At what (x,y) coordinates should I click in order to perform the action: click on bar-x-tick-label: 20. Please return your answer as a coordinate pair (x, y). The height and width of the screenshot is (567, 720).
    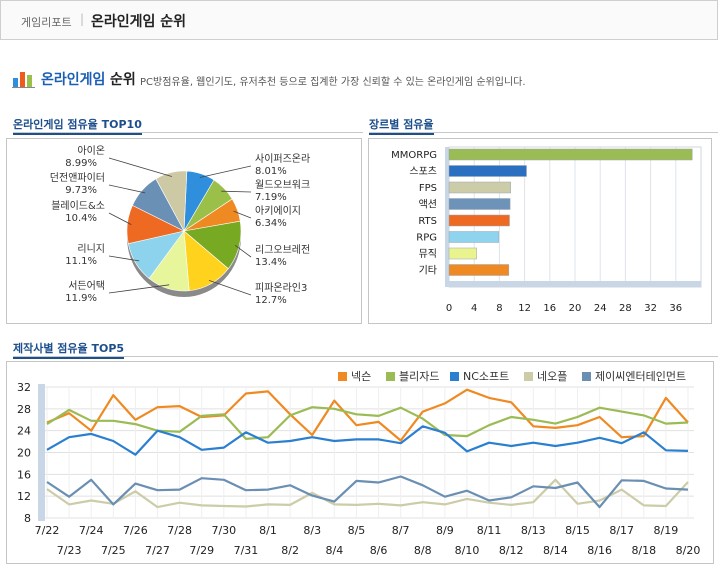
    Looking at the image, I should click on (575, 308).